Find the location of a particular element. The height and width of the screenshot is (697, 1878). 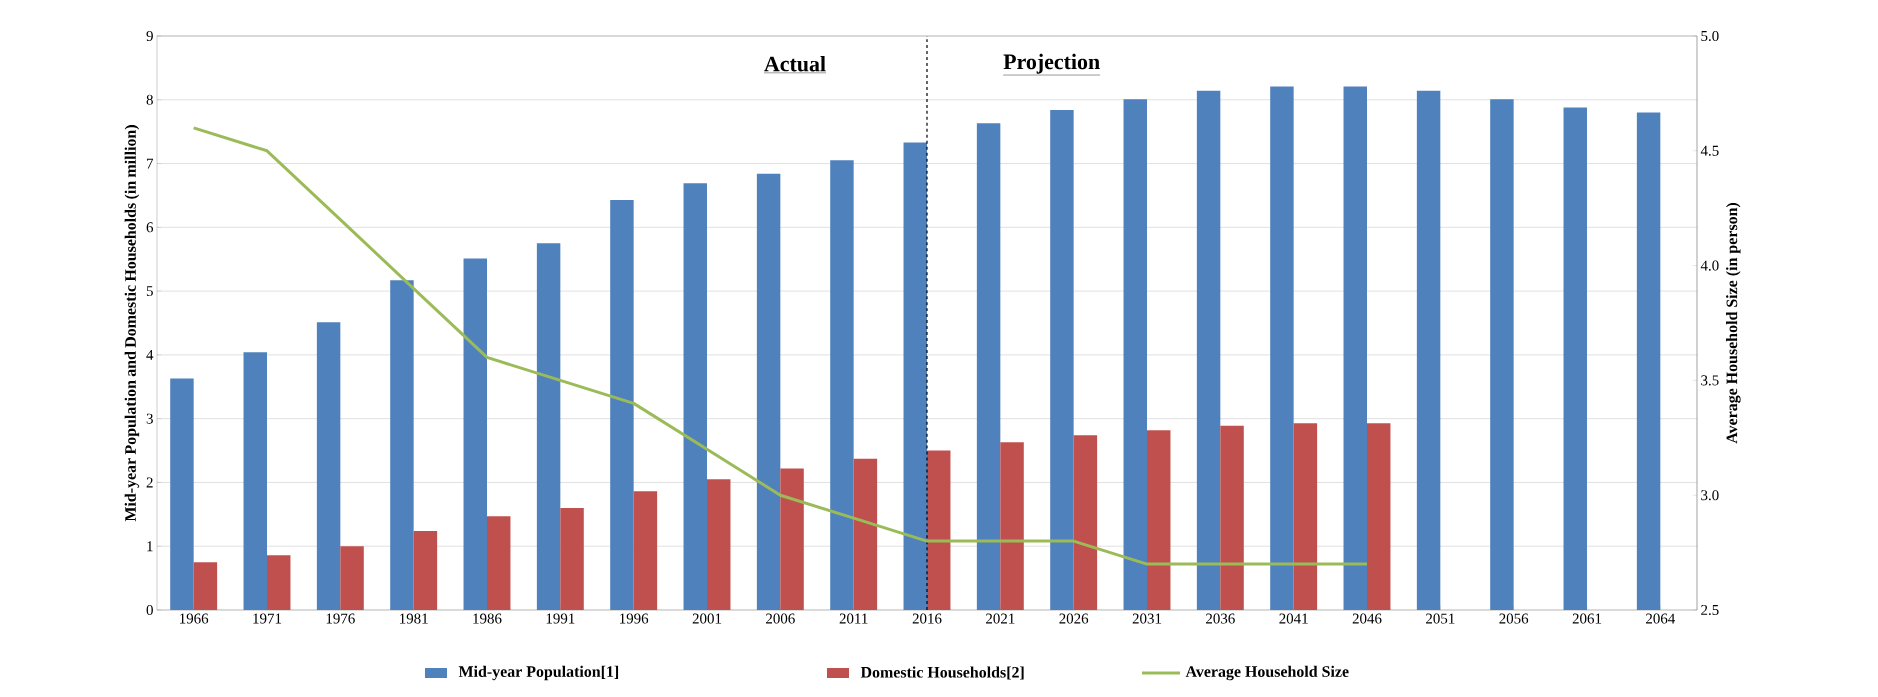

x-tick-label: 2021 is located at coordinates (1000, 618).